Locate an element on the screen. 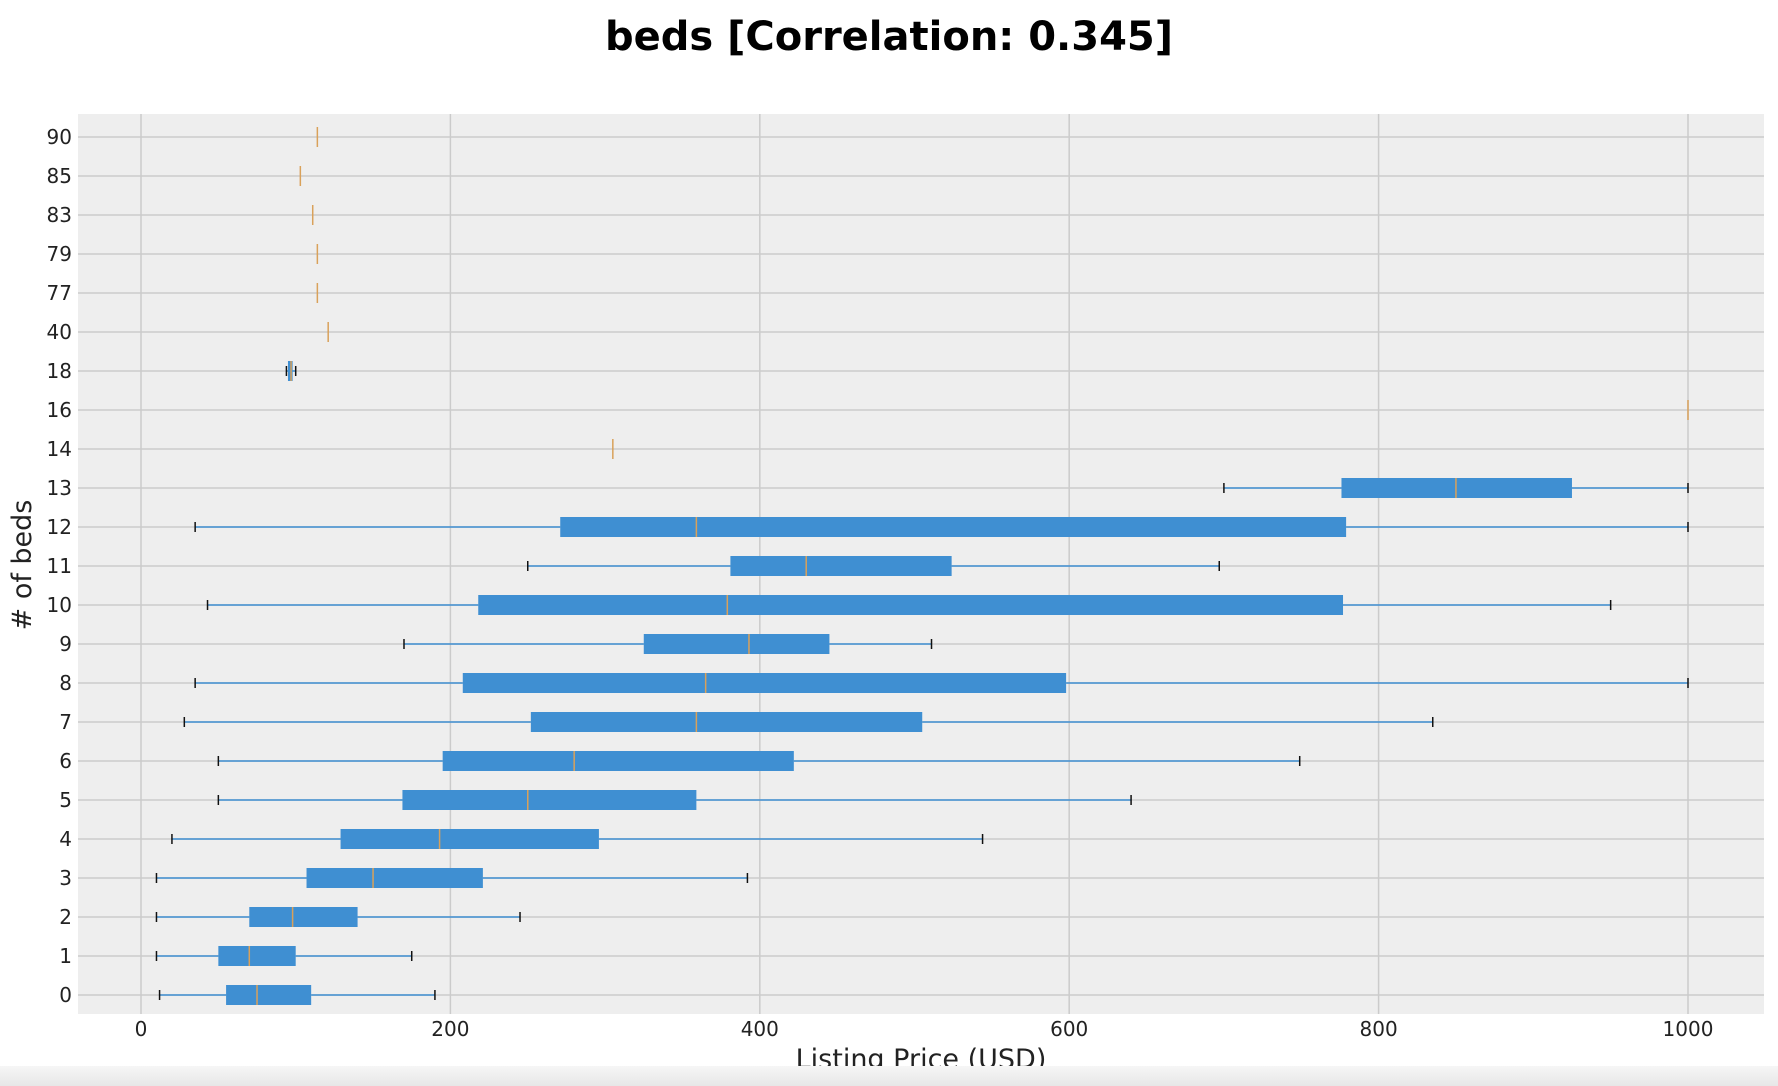  y-axis-label: # of beds is located at coordinates (22, 565).